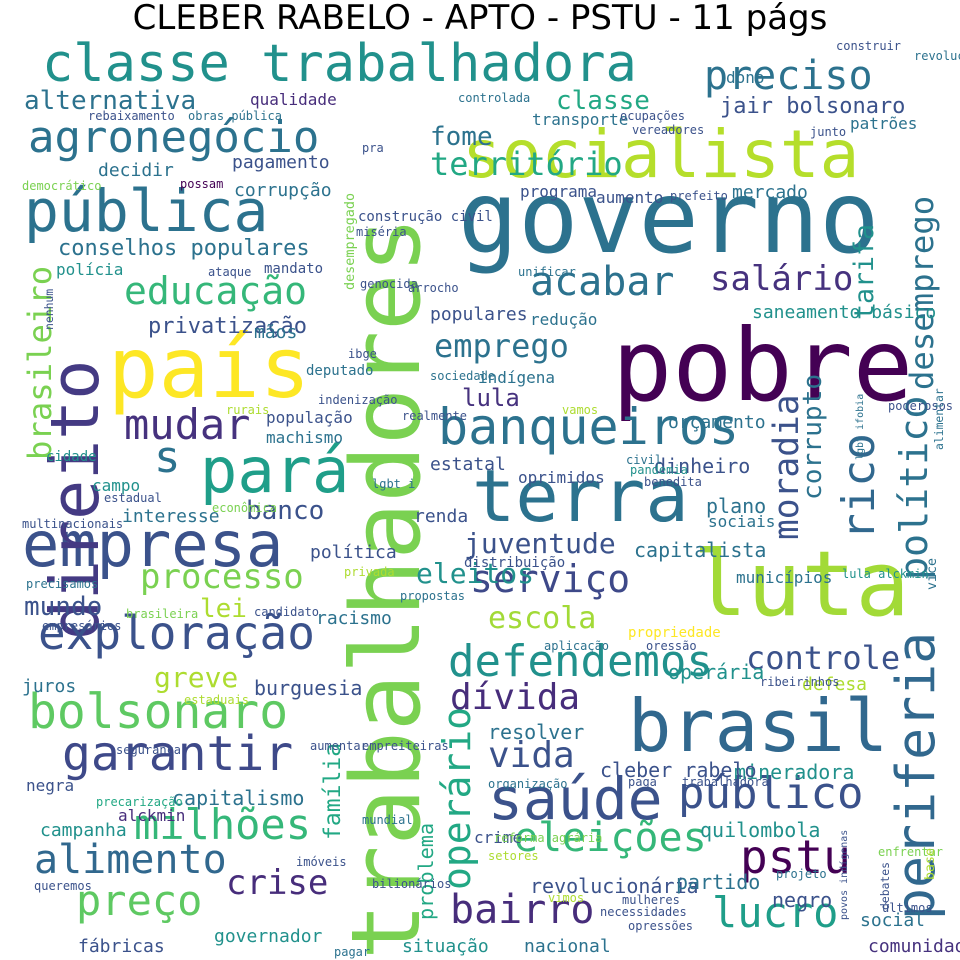 This screenshot has width=960, height=960. I want to click on word-família: família, so click(333, 791).